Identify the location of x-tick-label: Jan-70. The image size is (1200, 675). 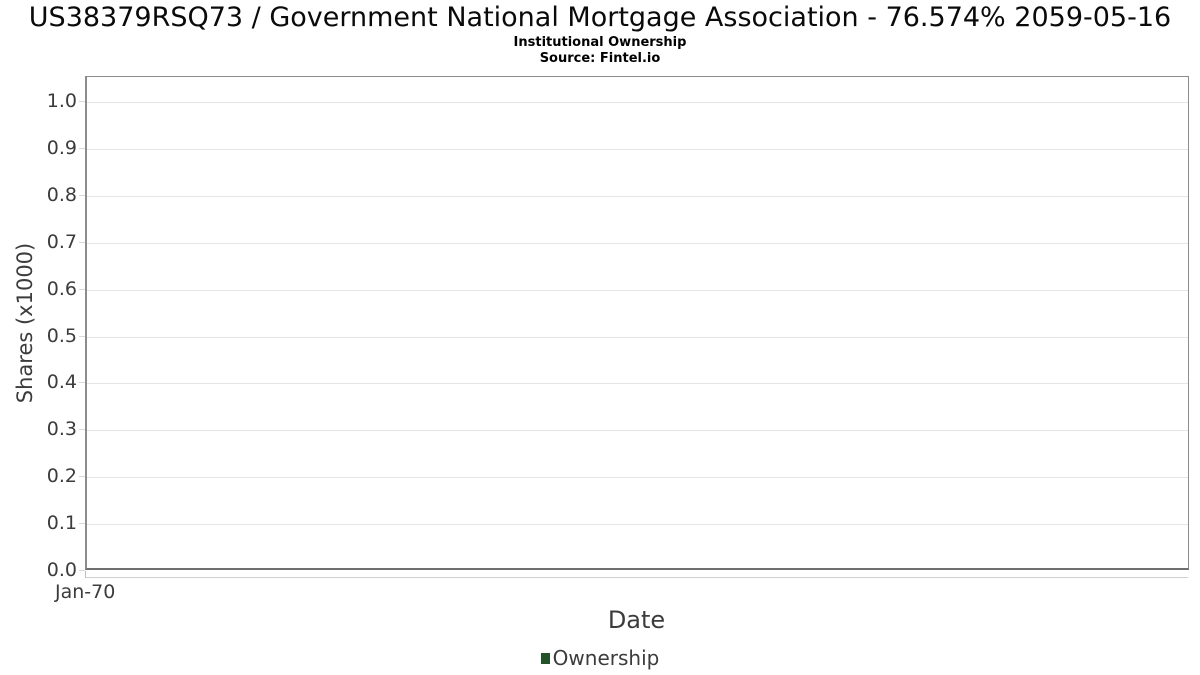
(85, 592).